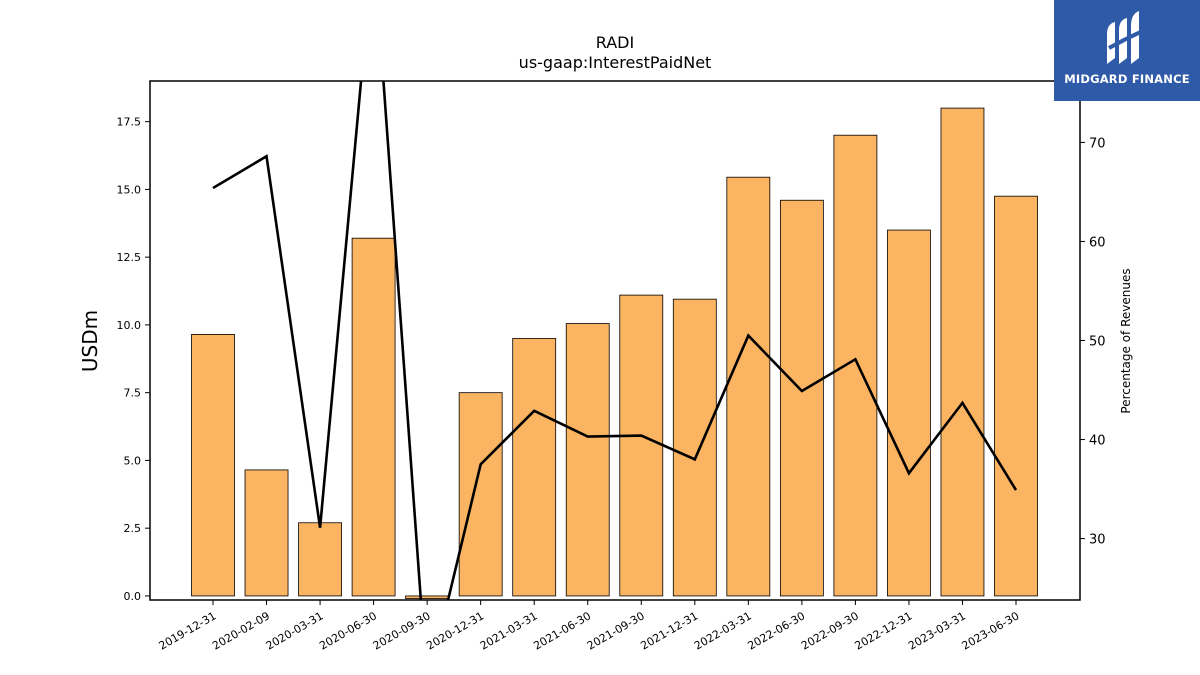 Image resolution: width=1200 pixels, height=675 pixels. Describe the element at coordinates (133, 528) in the screenshot. I see `y-tick-label: 2.5` at that location.